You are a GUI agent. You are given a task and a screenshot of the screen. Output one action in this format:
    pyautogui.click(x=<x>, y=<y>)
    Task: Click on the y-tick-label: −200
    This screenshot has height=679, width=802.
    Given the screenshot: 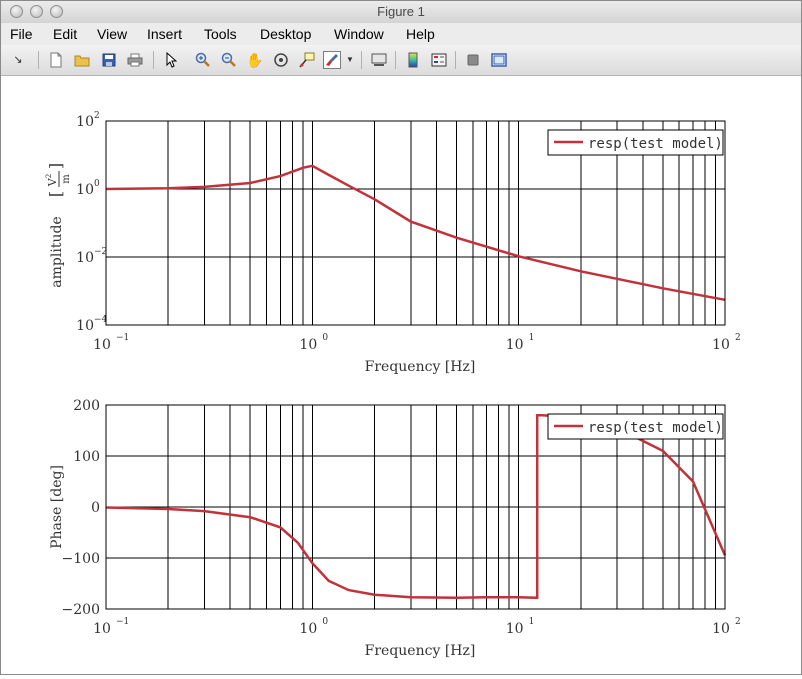 What is the action you would take?
    pyautogui.click(x=81, y=610)
    